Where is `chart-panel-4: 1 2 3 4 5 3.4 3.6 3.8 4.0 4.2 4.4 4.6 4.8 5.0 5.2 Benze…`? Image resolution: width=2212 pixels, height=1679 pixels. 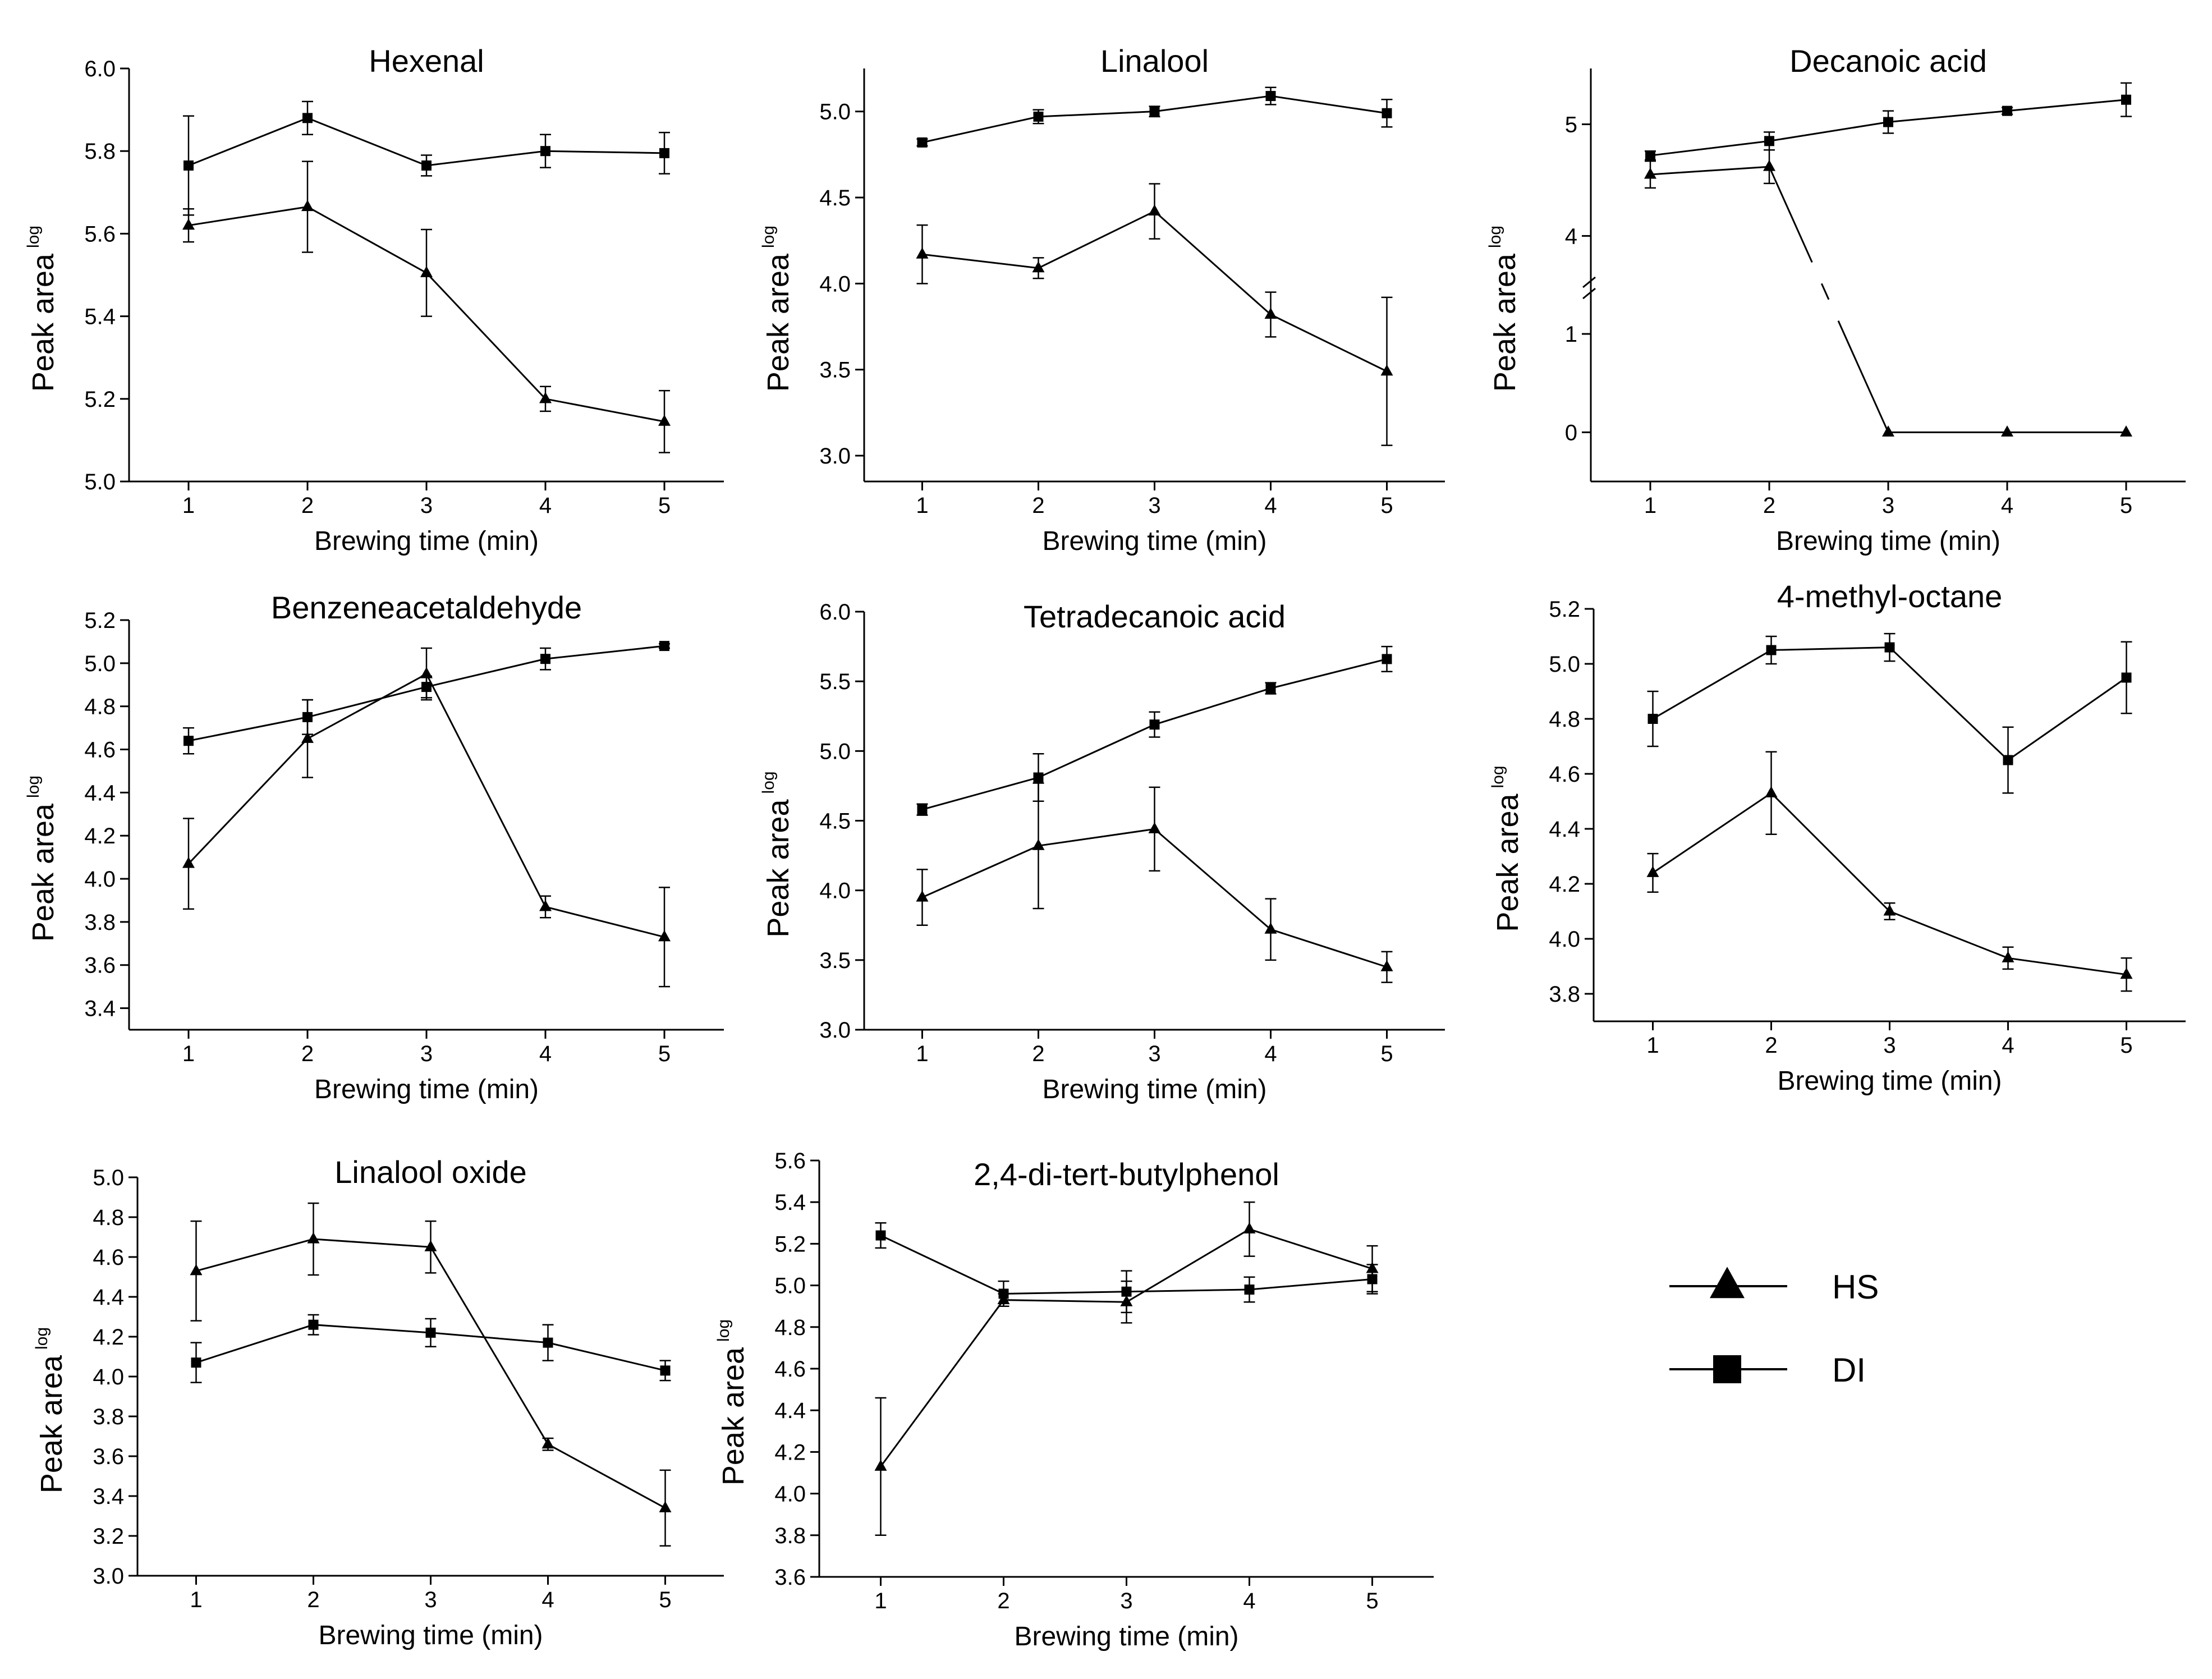
chart-panel-4: 1 2 3 4 5 3.4 3.6 3.8 4.0 4.2 4.4 4.6 4.8 5.0 5.2 Benze… is located at coordinates (374, 847).